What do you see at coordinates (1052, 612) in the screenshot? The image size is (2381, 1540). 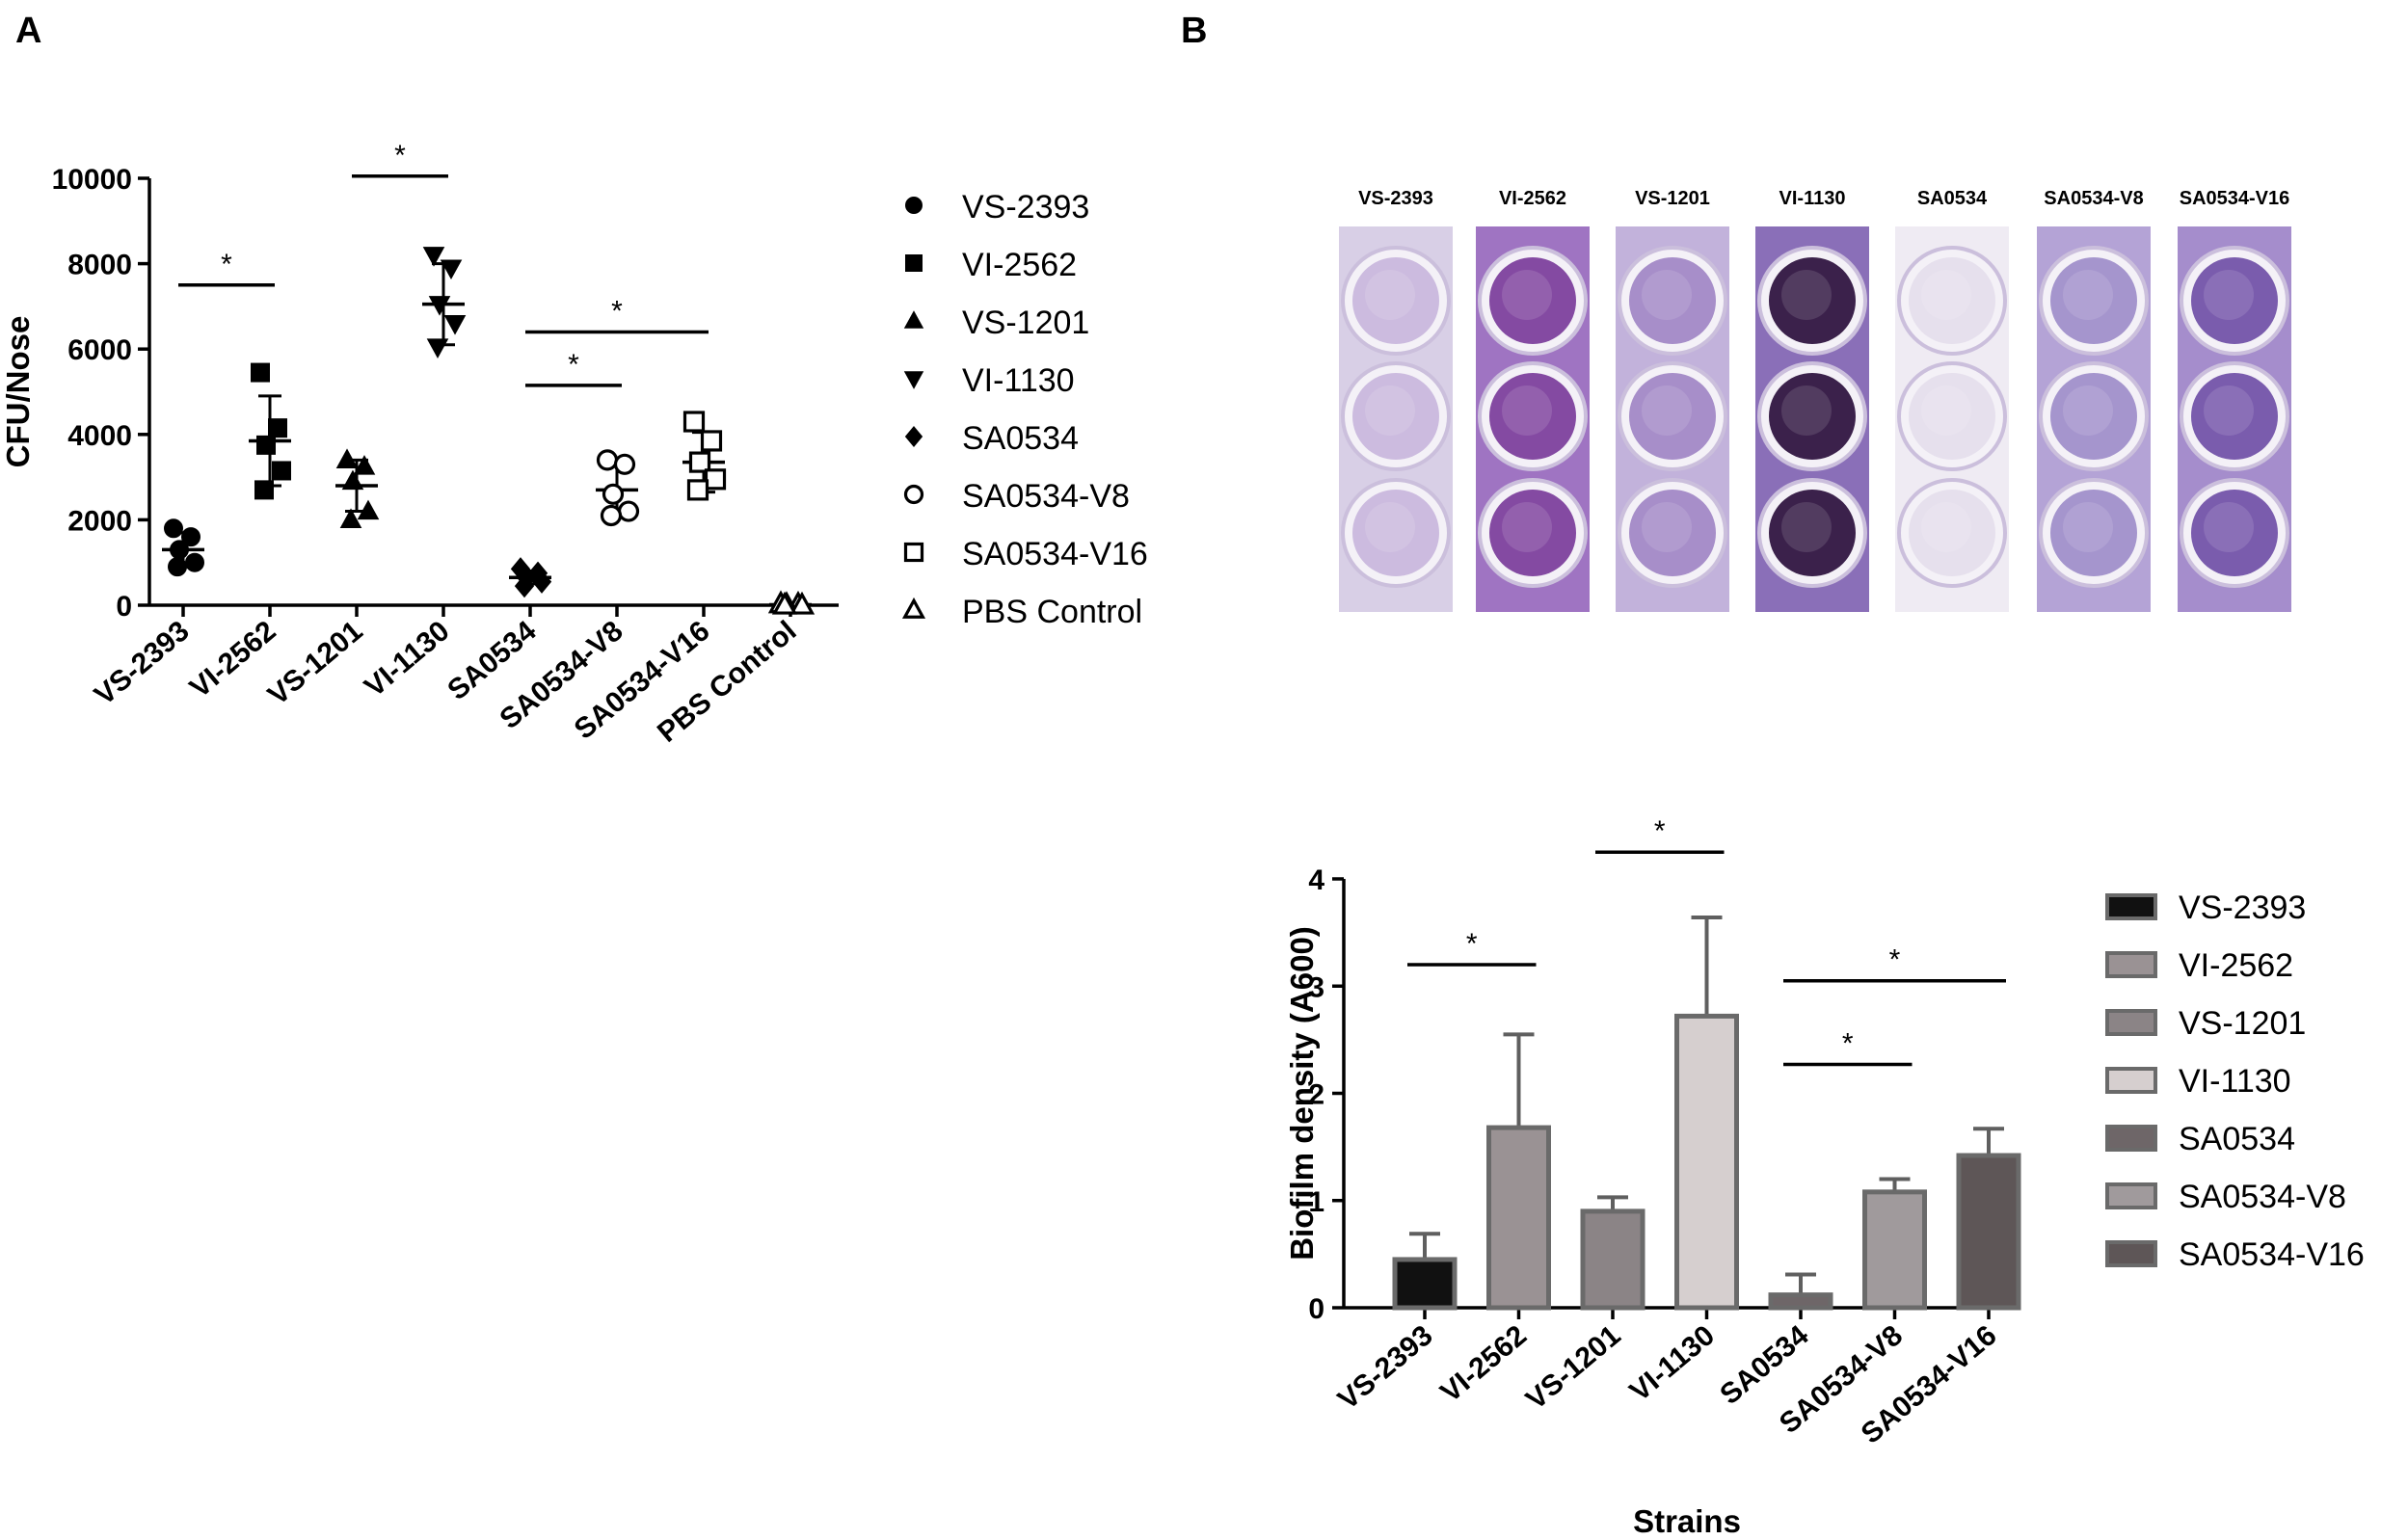 I see `panel-a-legend-label: PBS Control` at bounding box center [1052, 612].